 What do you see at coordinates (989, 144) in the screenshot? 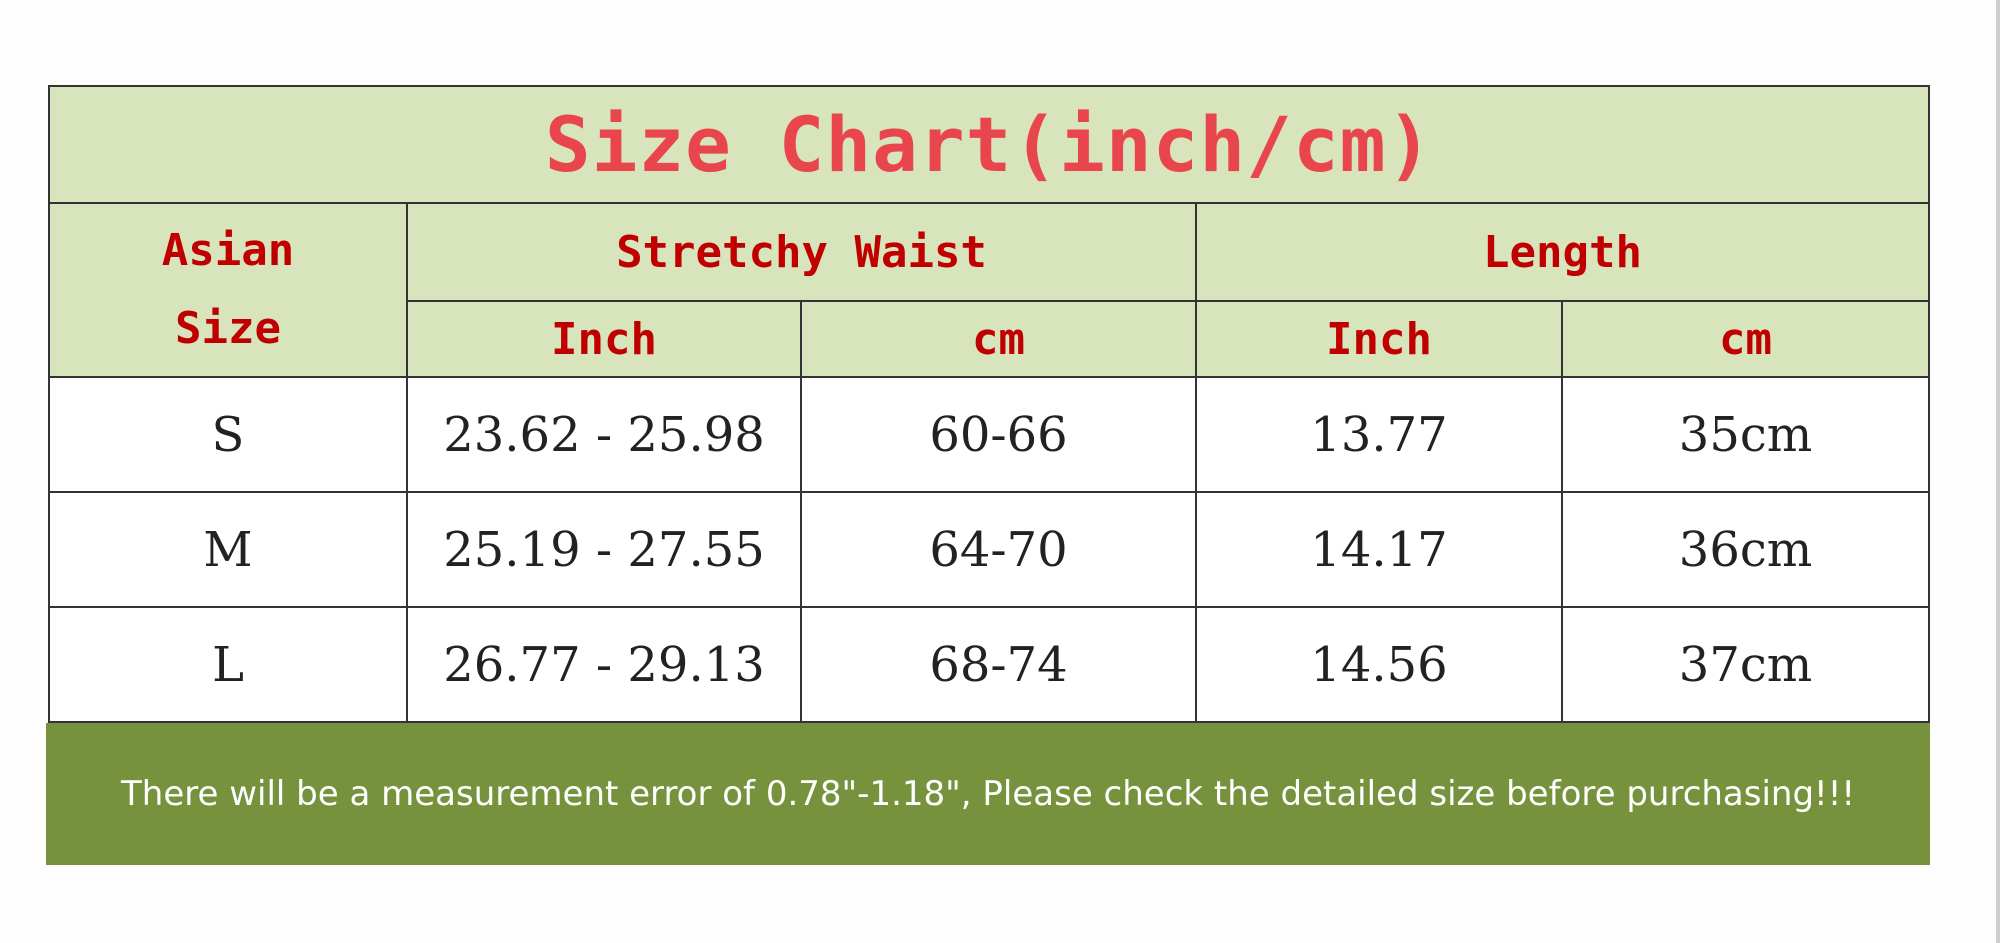
I see `chart-title: Size Chart(inch/cm)` at bounding box center [989, 144].